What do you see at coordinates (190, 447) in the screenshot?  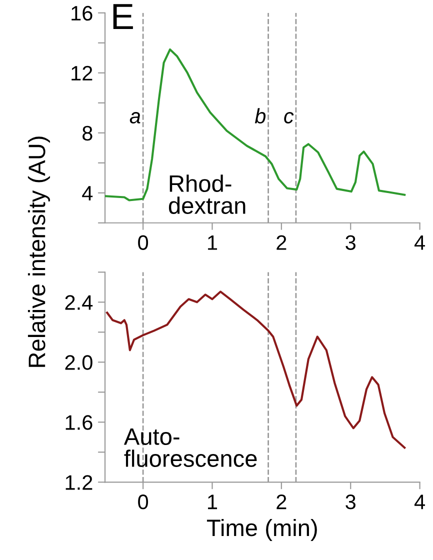 I see `annotation: Auto- fluorescence` at bounding box center [190, 447].